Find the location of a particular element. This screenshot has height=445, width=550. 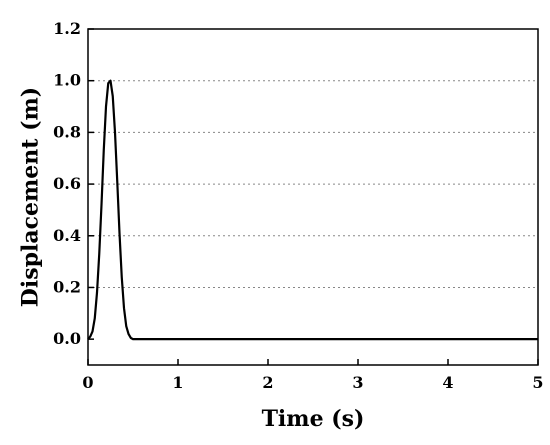

y-tick-label: 1.2 is located at coordinates (67, 28).